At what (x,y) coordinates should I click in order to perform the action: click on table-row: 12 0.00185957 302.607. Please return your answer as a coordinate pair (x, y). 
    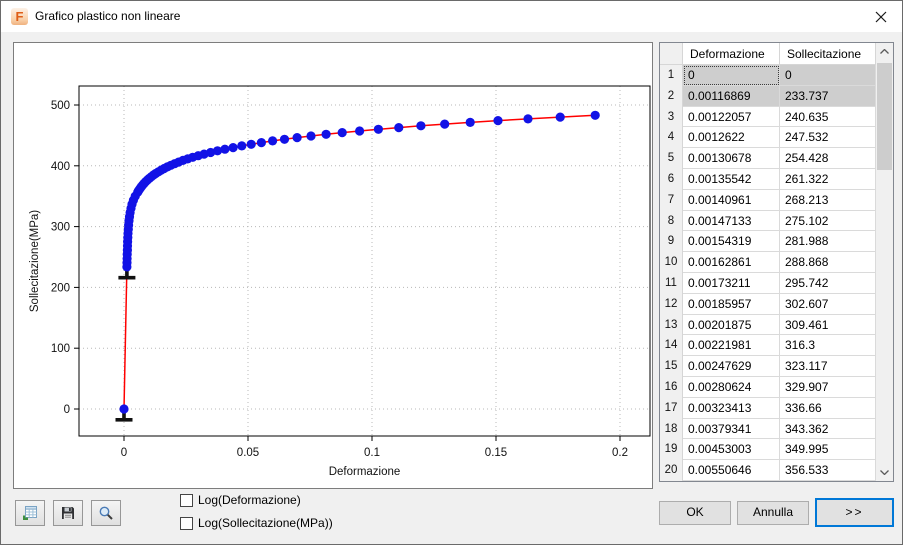
    Looking at the image, I should click on (768, 304).